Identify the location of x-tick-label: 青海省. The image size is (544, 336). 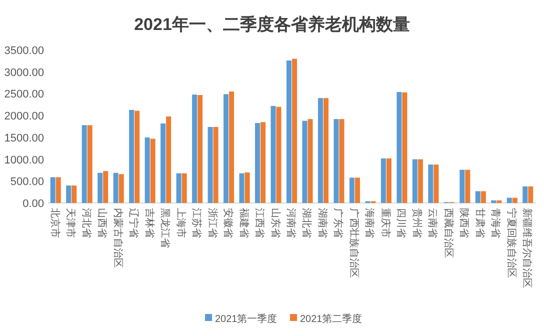
(496, 223).